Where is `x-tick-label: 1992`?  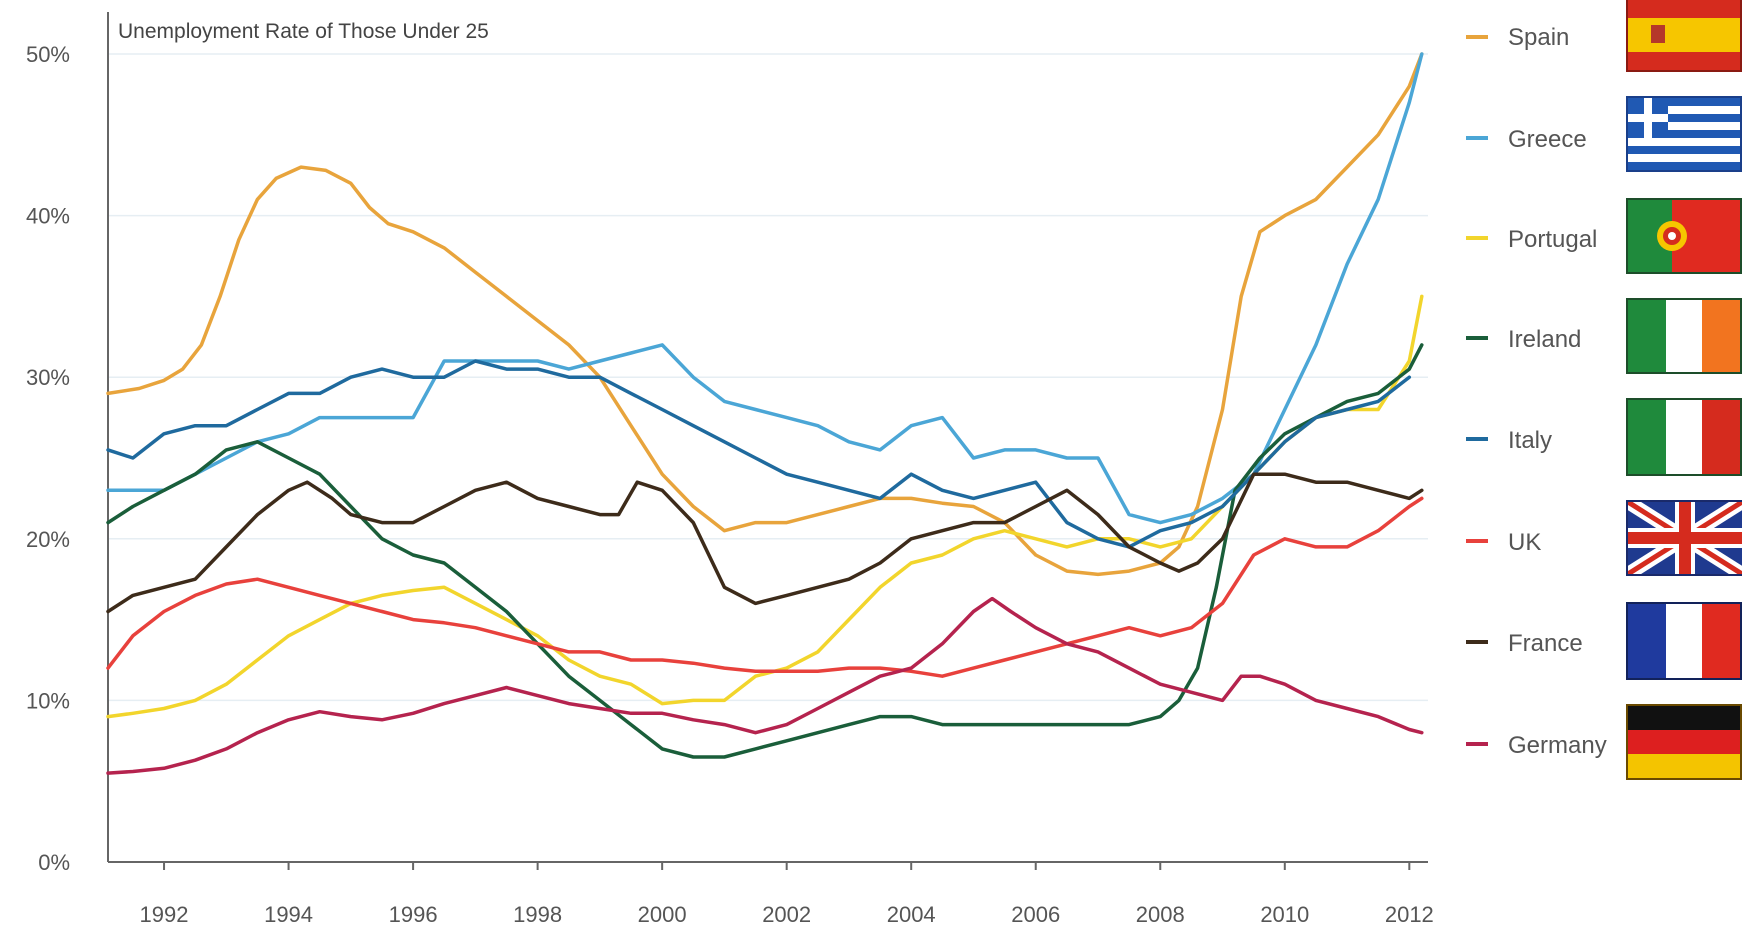 x-tick-label: 1992 is located at coordinates (164, 914).